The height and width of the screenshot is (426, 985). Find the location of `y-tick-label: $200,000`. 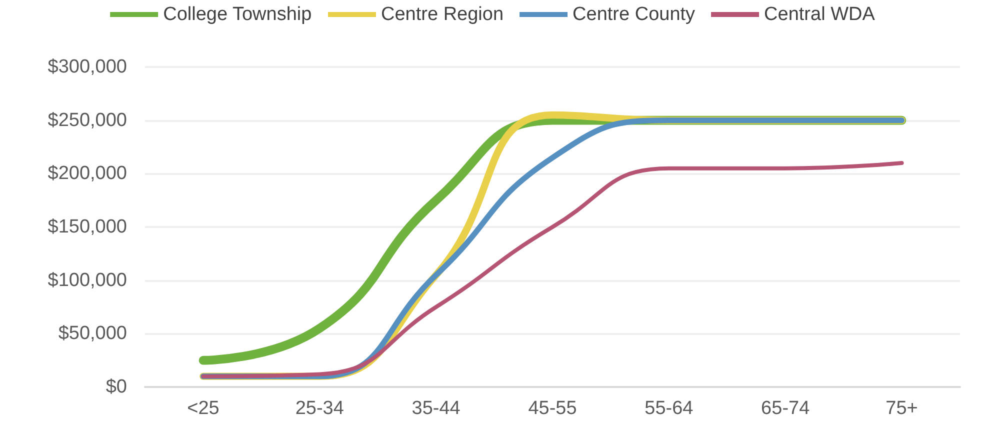

y-tick-label: $200,000 is located at coordinates (87, 173).